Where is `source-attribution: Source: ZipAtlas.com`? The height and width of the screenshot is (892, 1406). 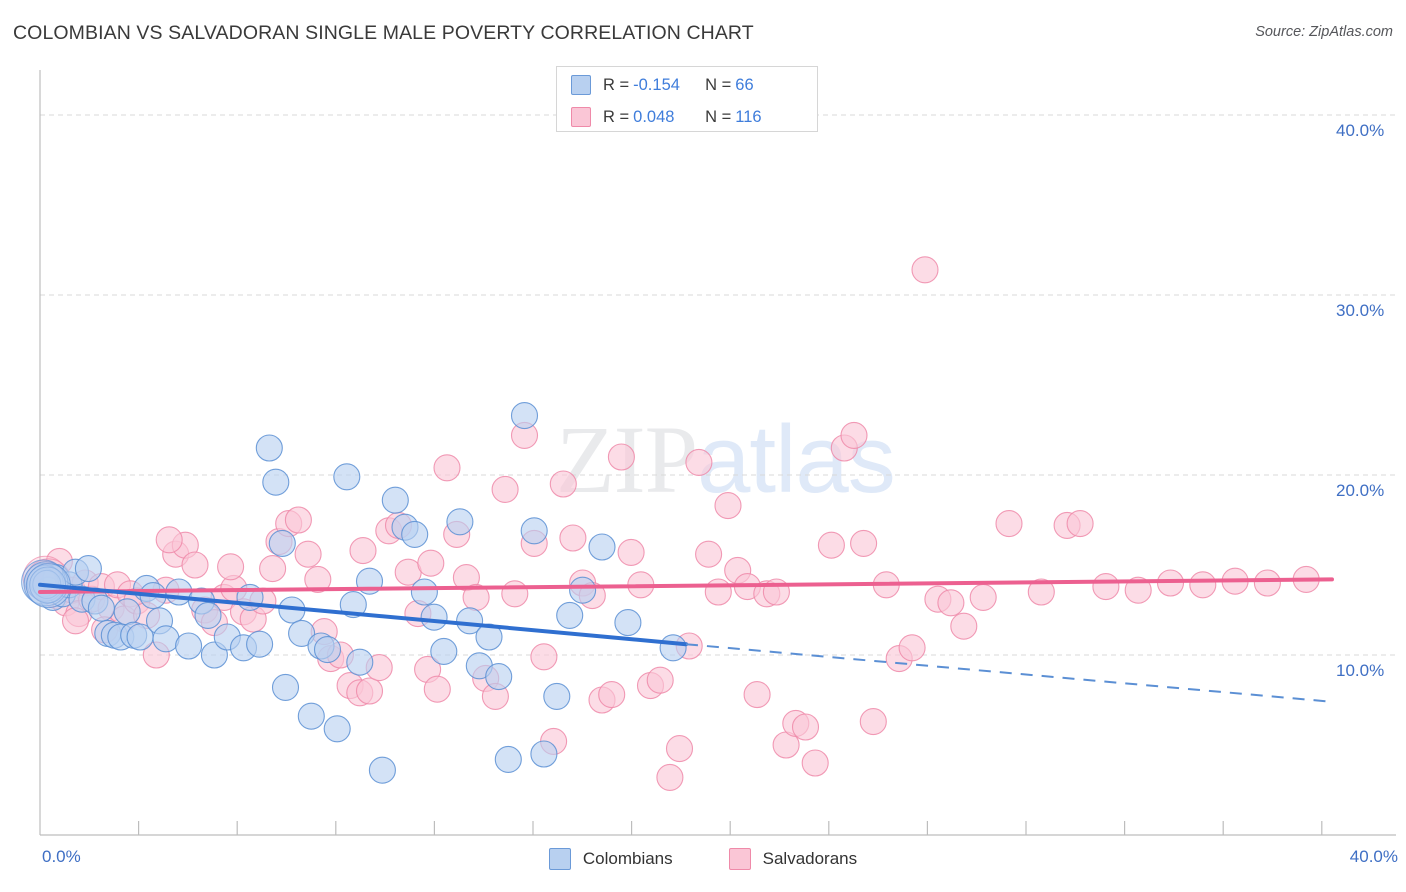 source-attribution: Source: ZipAtlas.com is located at coordinates (1324, 32).